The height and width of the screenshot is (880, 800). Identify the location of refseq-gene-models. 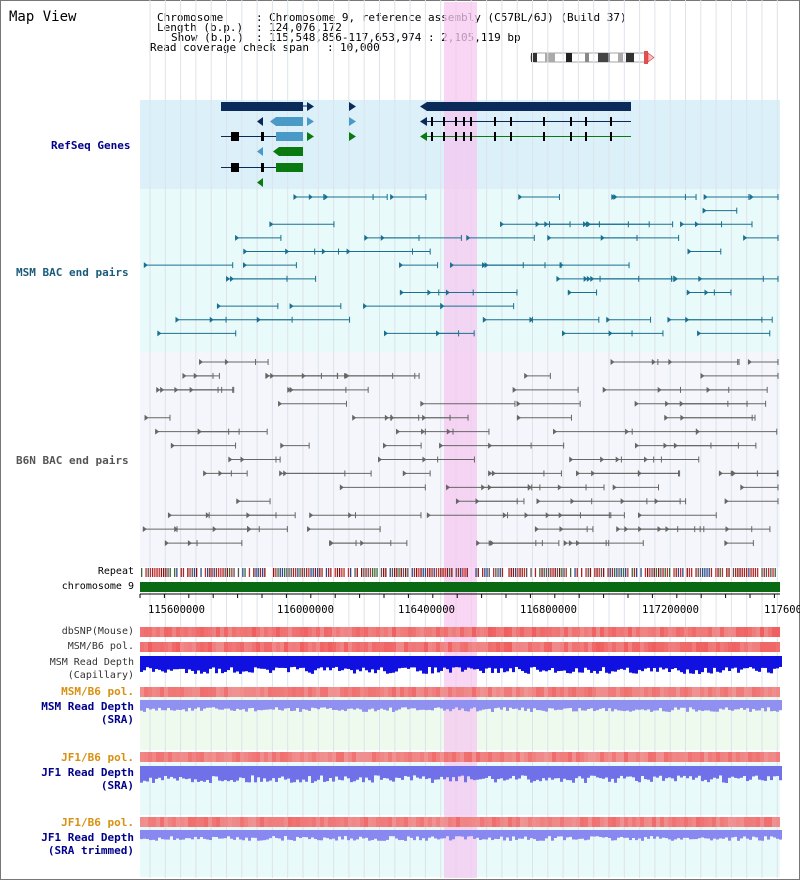
(426, 144).